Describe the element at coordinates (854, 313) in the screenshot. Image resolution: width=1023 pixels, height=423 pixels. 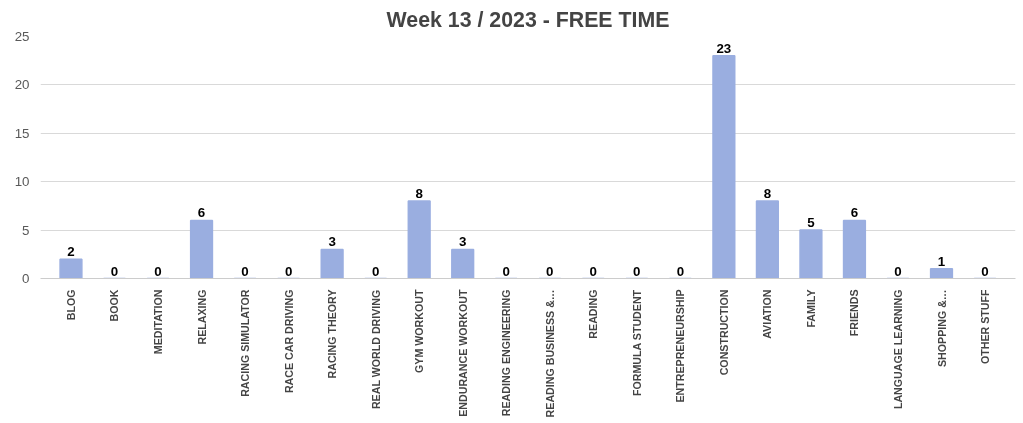
I see `x-tick-label: FRIENDS` at that location.